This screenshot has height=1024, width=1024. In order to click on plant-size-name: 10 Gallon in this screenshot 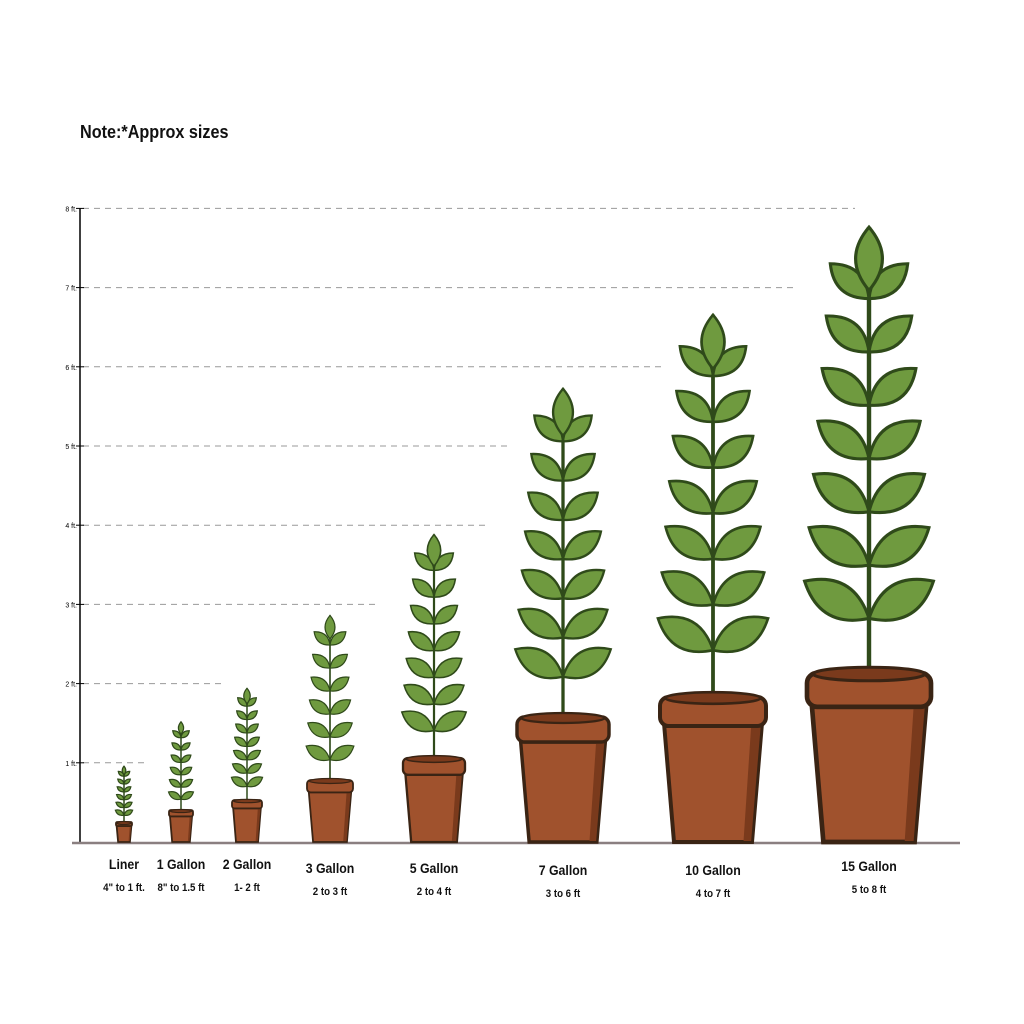, I will do `click(713, 870)`.